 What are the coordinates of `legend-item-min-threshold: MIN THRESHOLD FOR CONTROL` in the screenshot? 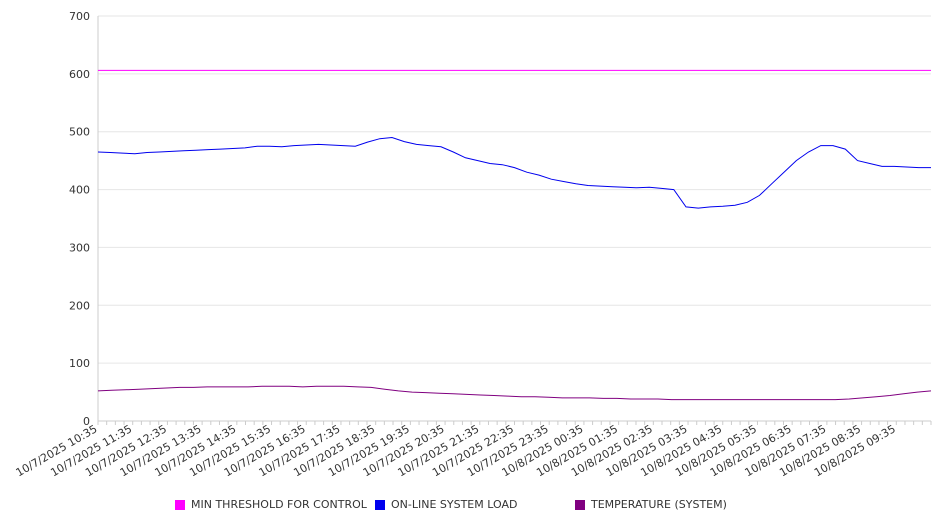 It's located at (271, 504).